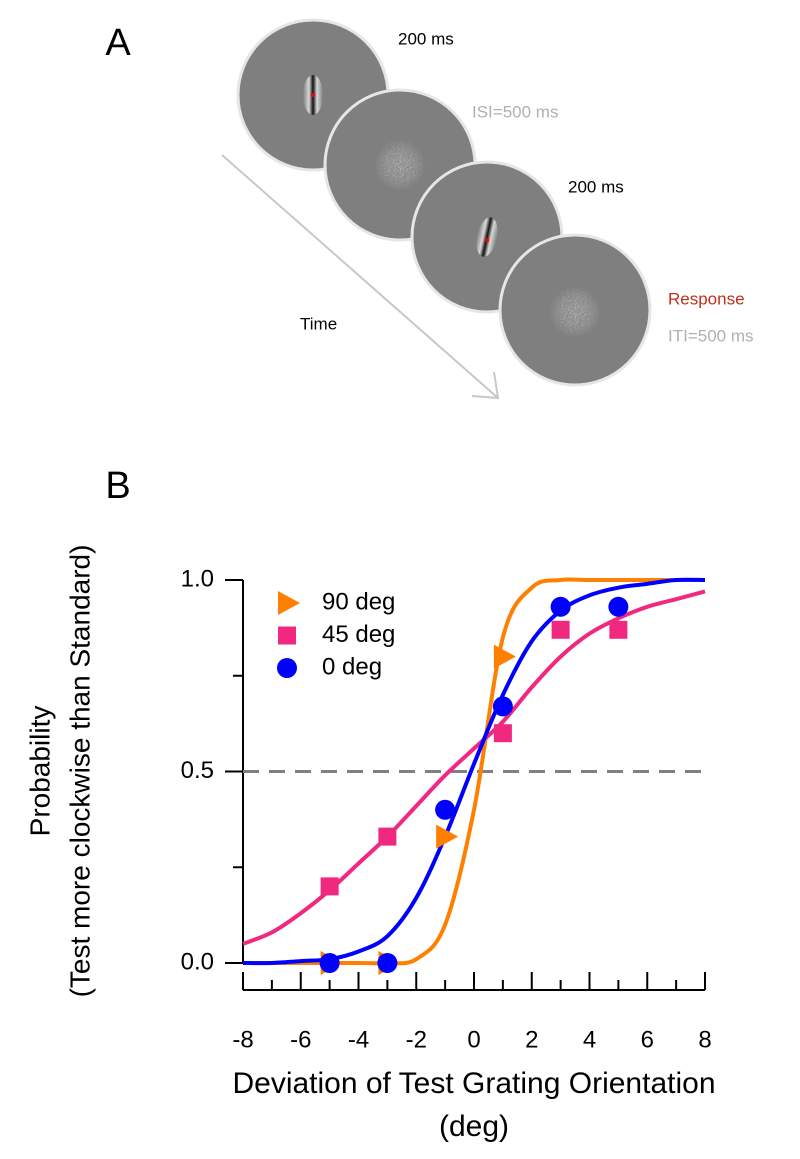  I want to click on y-axis-label: Probability, so click(39, 771).